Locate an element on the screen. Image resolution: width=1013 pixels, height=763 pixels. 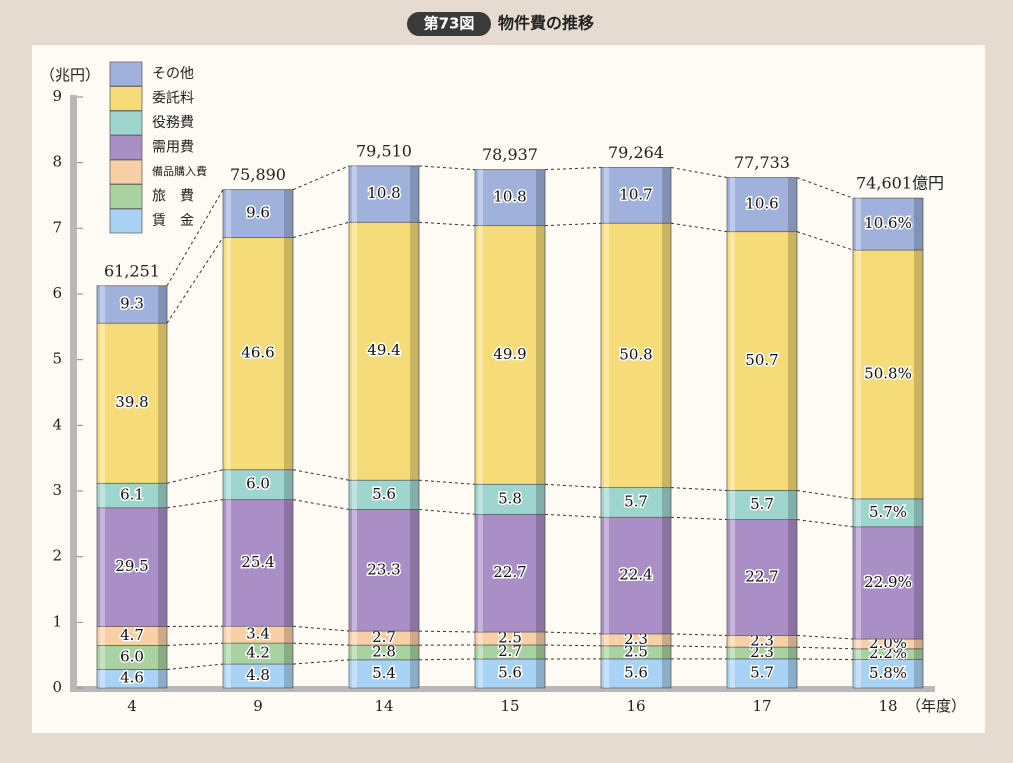
segment-label: 4.8 is located at coordinates (258, 675).